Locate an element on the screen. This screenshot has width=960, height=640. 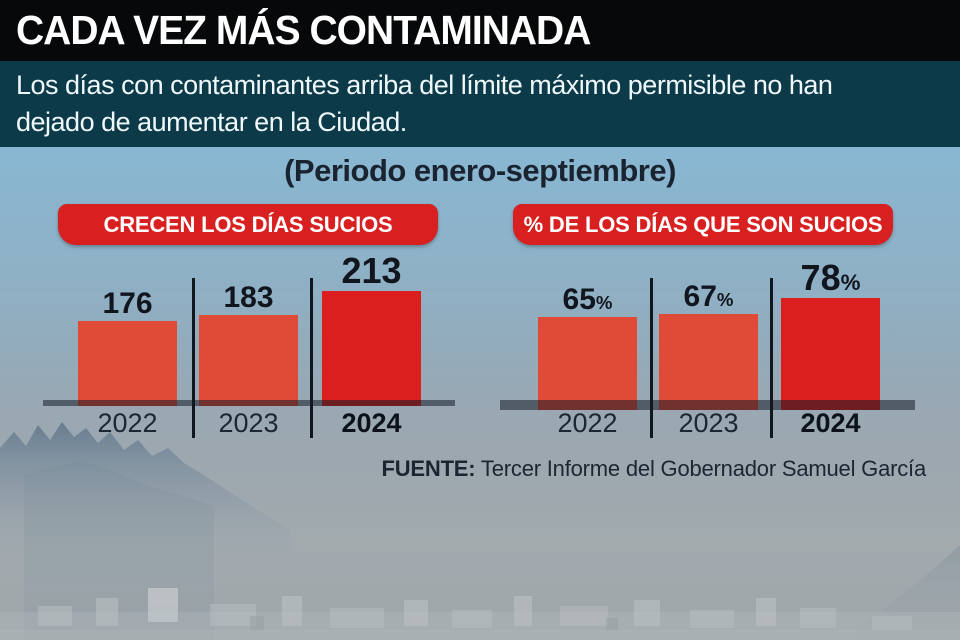
headline-bar: CADA VEZ MÁS CONTAMINADA is located at coordinates (480, 30).